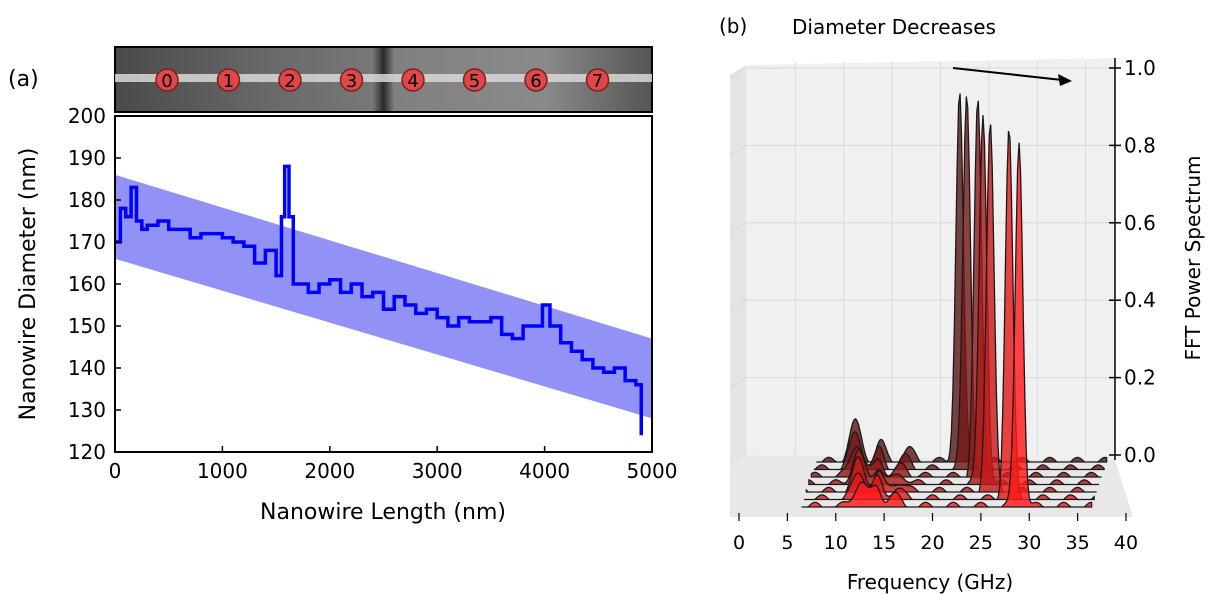  I want to click on x-tick-label-b: 10, so click(836, 543).